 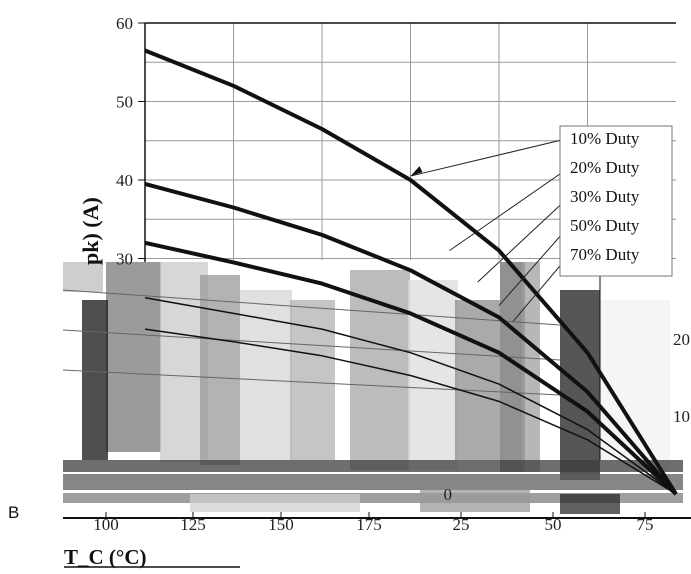 I want to click on x-tick-labels: 100 125 150 175 25 50 75, so click(x=377, y=523).